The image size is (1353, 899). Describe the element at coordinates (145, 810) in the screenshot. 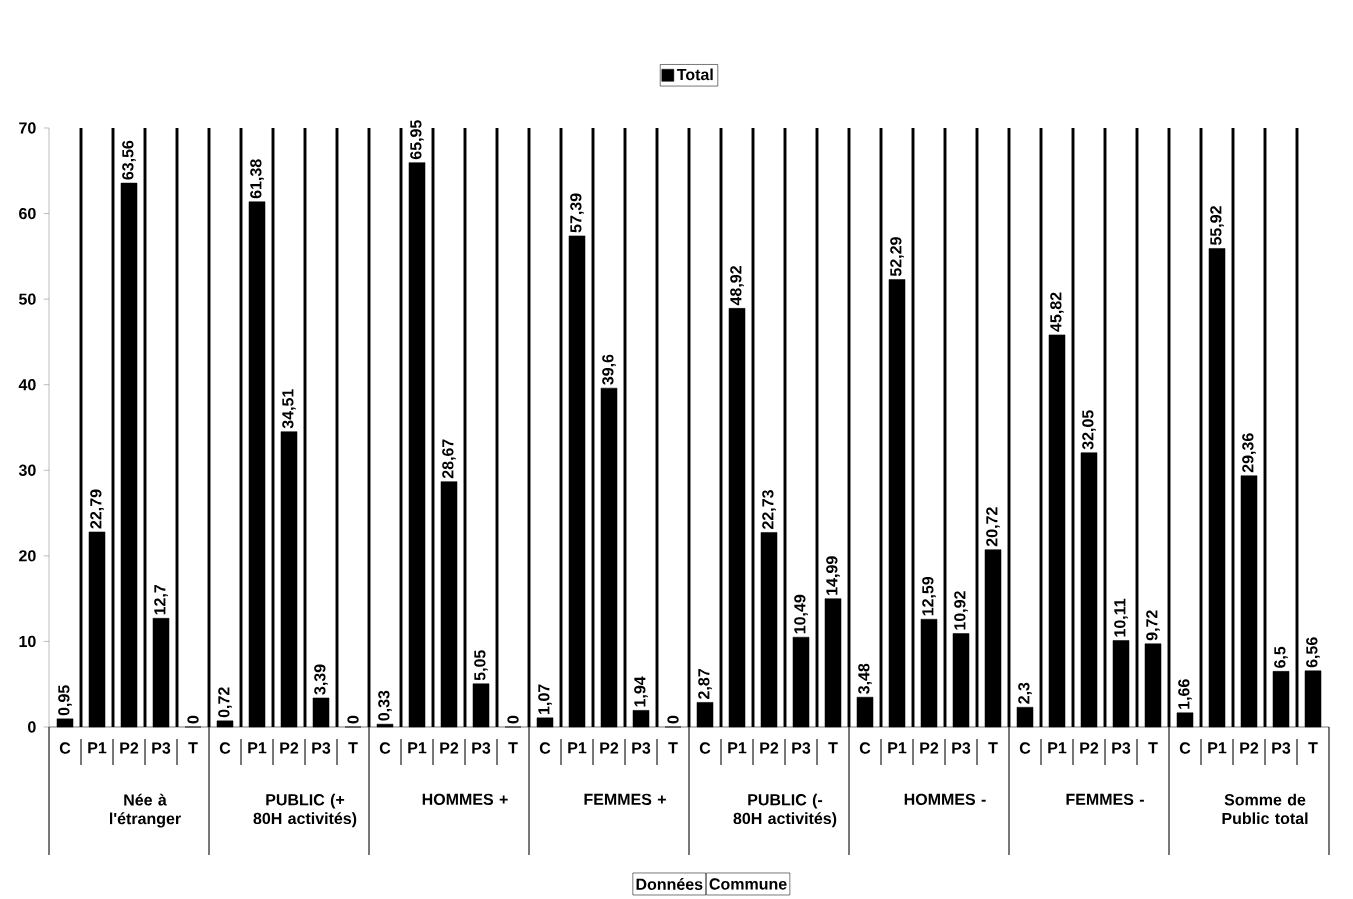

I see `text: Née à l'étranger` at that location.